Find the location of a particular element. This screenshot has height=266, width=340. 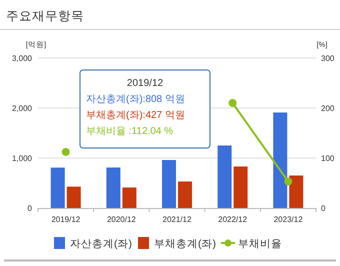

legend-label: 부채총계(좌) is located at coordinates (185, 244).